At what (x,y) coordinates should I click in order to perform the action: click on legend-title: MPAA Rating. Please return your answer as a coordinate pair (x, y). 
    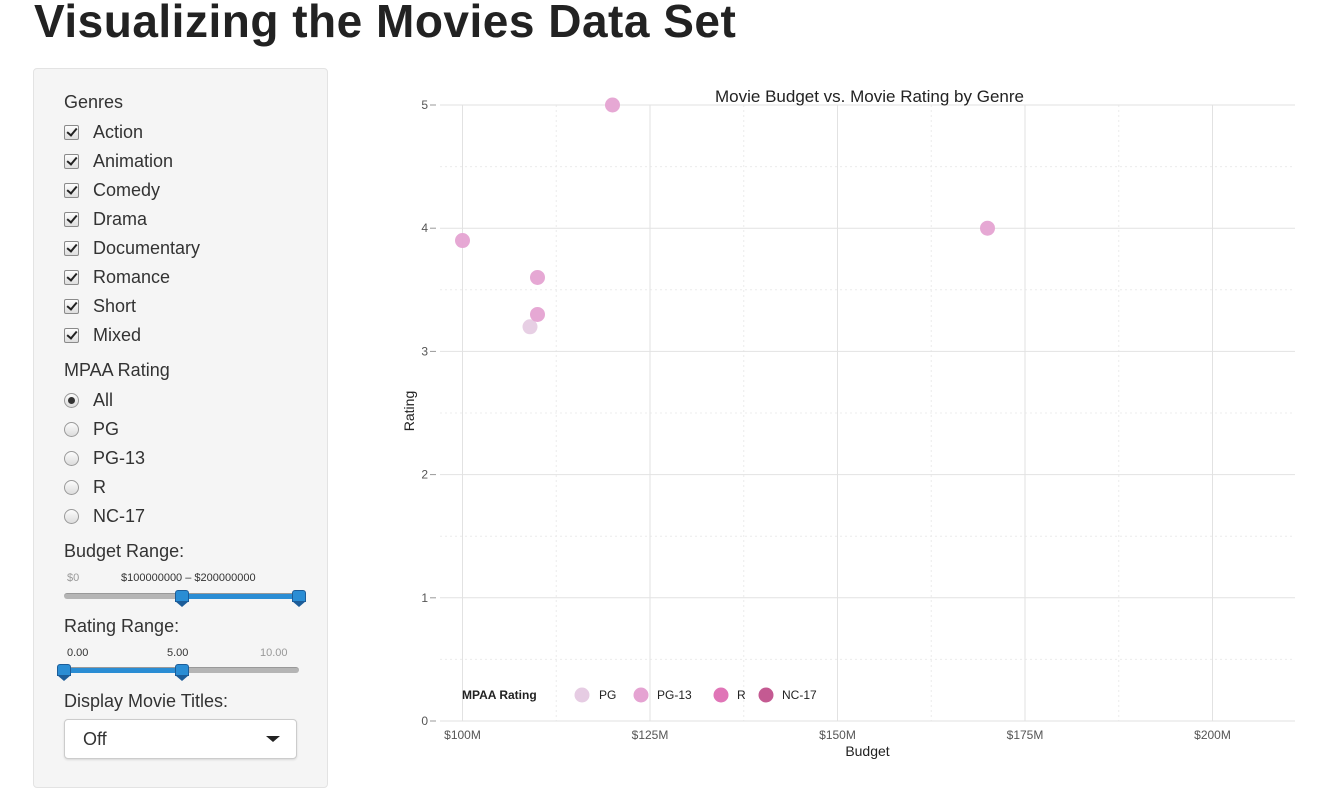
    Looking at the image, I should click on (499, 695).